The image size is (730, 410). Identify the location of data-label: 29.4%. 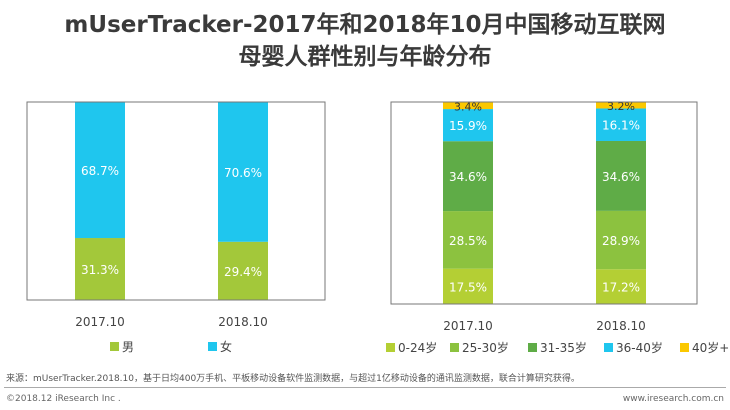
(243, 272).